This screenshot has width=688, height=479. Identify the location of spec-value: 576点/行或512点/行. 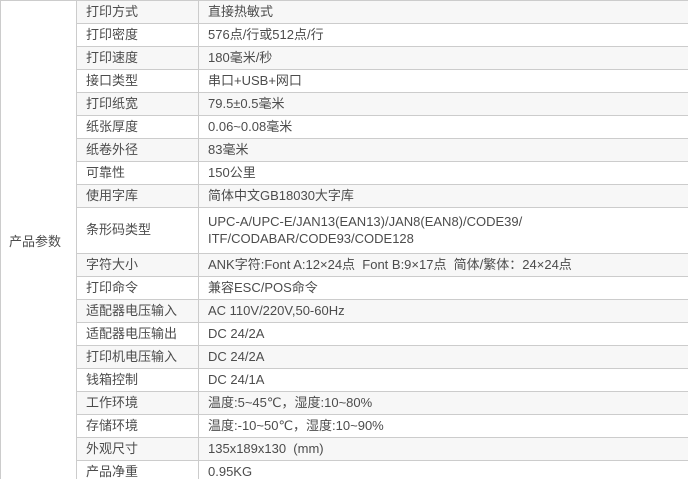
(443, 35).